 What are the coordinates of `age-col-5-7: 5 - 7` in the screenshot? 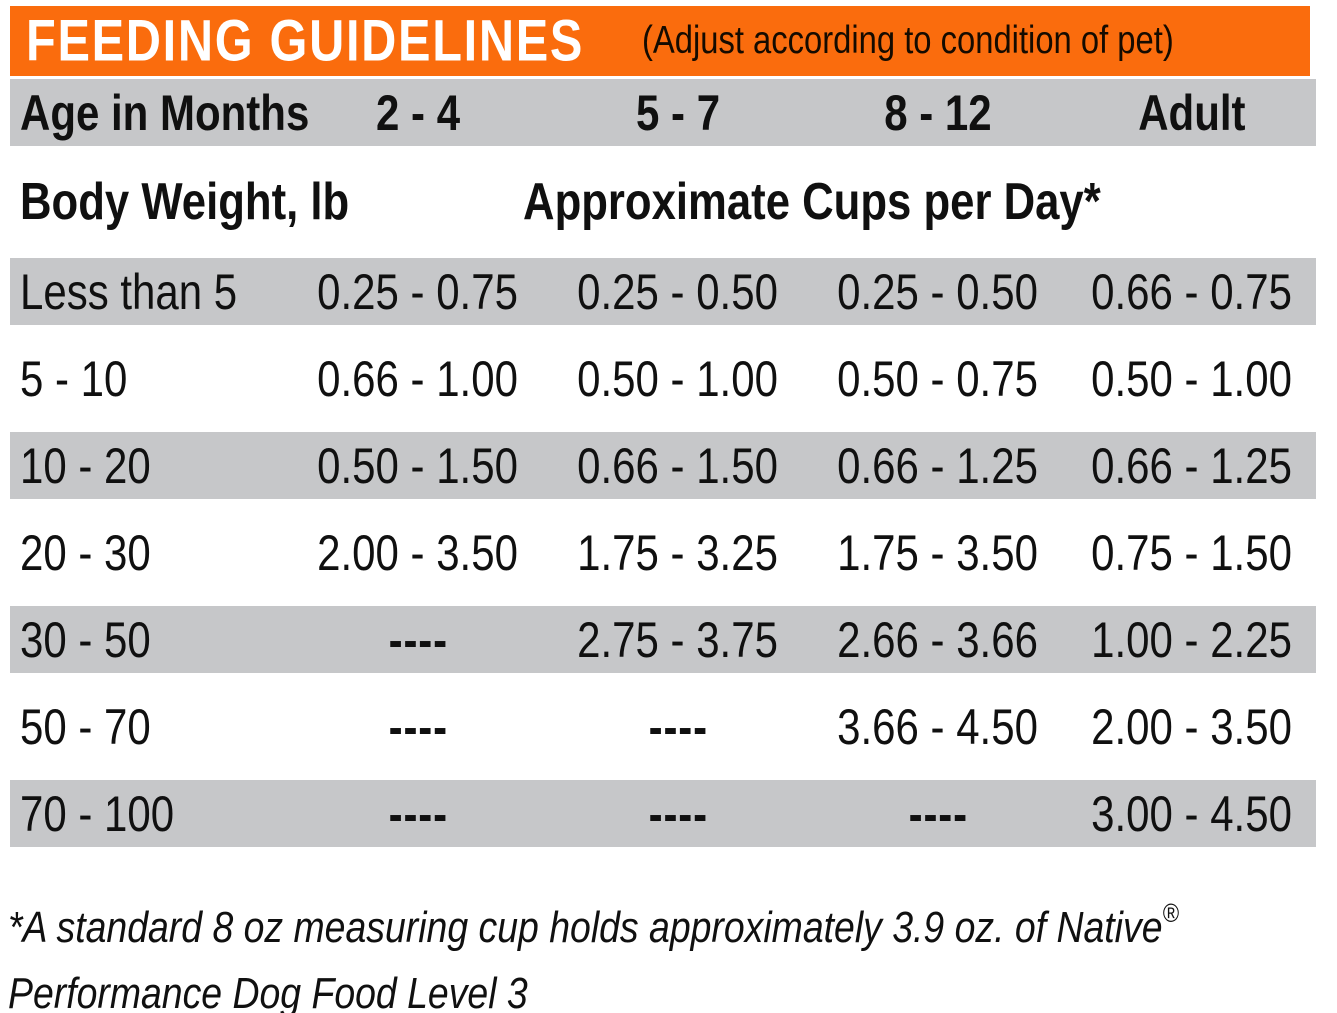 It's located at (678, 112).